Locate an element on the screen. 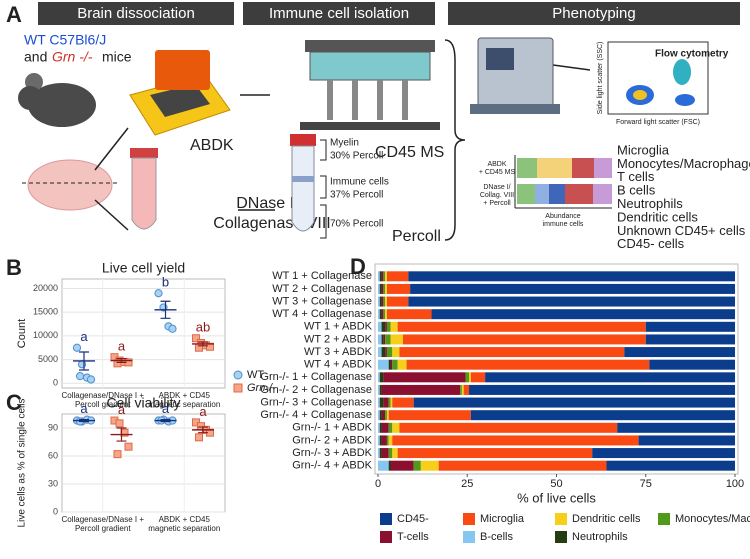  percoll-label: Percoll is located at coordinates (416, 236).